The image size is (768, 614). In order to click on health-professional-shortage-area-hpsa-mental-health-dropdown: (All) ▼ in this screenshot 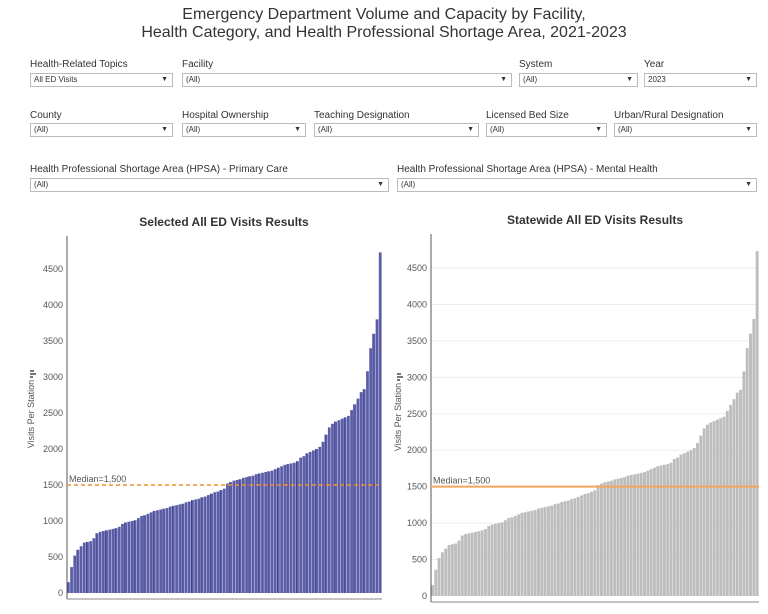, I will do `click(577, 185)`.